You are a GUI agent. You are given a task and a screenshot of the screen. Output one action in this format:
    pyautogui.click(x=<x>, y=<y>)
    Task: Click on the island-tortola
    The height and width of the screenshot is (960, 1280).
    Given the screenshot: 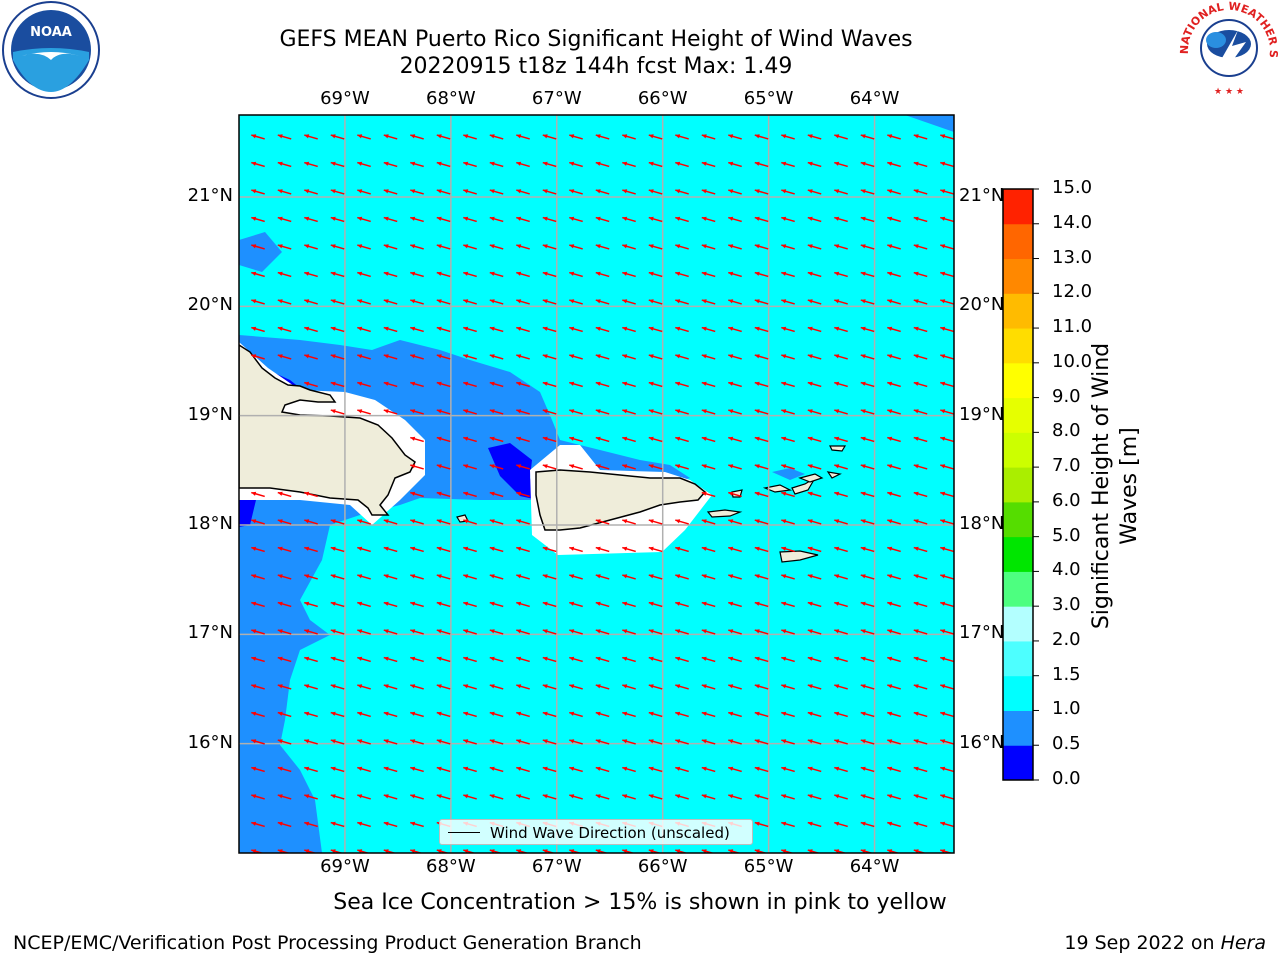 What is the action you would take?
    pyautogui.click(x=811, y=478)
    